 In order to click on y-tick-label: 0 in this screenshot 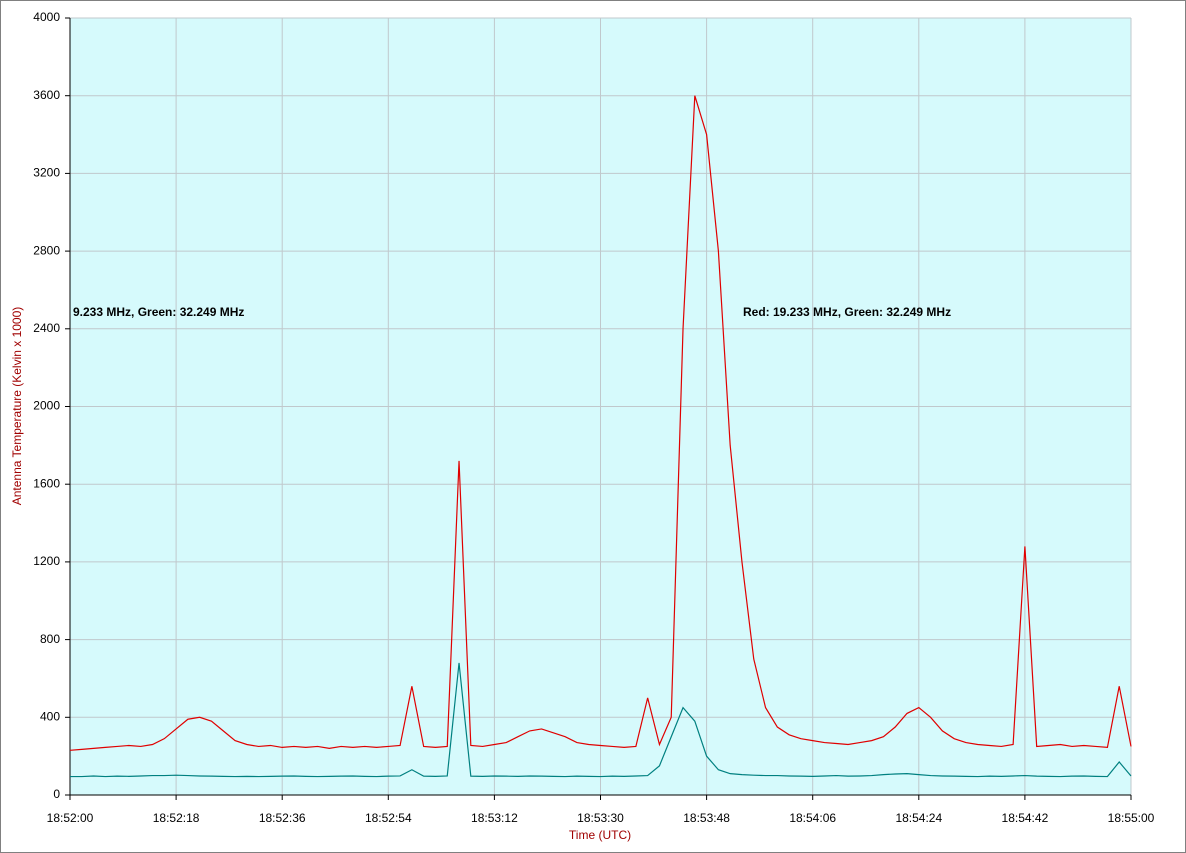, I will do `click(56, 794)`.